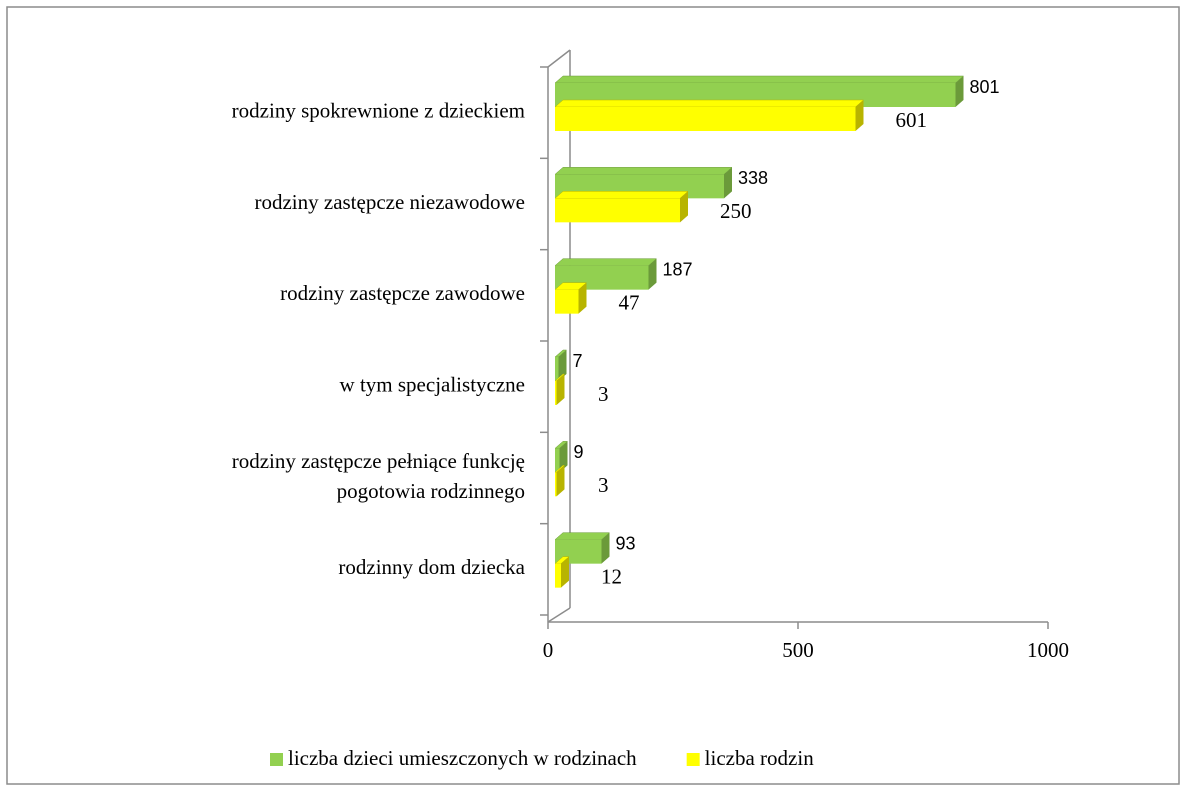  What do you see at coordinates (389, 202) in the screenshot?
I see `y-tick-label: rodziny zastępcze niezawodowe` at bounding box center [389, 202].